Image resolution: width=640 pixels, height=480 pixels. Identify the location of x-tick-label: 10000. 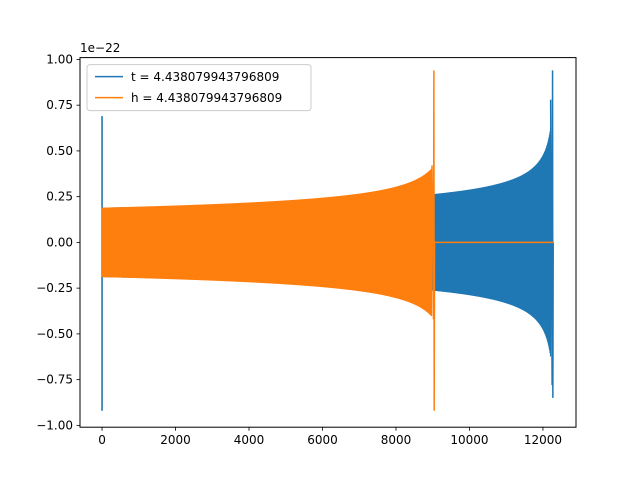
(469, 440).